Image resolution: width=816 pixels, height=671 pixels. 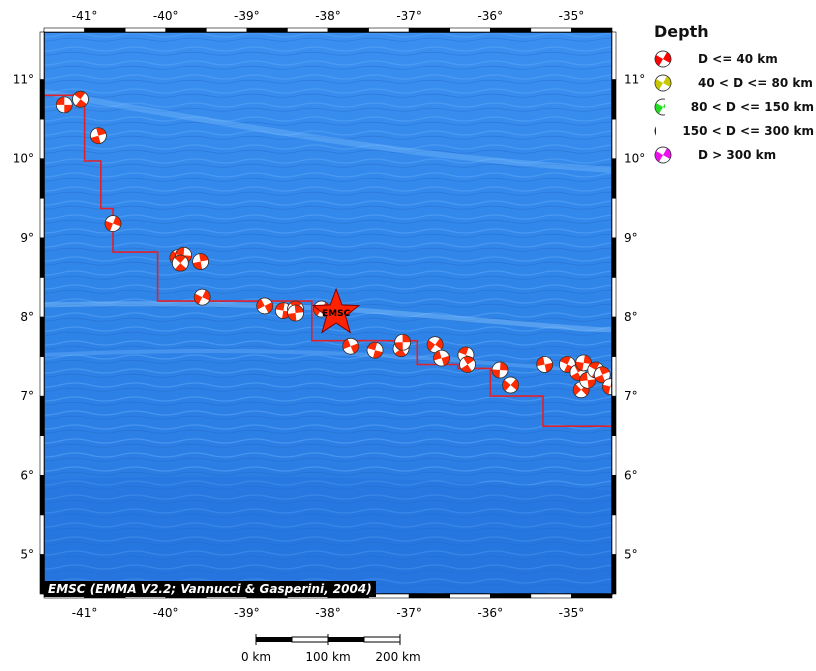 What do you see at coordinates (748, 131) in the screenshot?
I see `legend-item-label: 150 < D <= 300 km` at bounding box center [748, 131].